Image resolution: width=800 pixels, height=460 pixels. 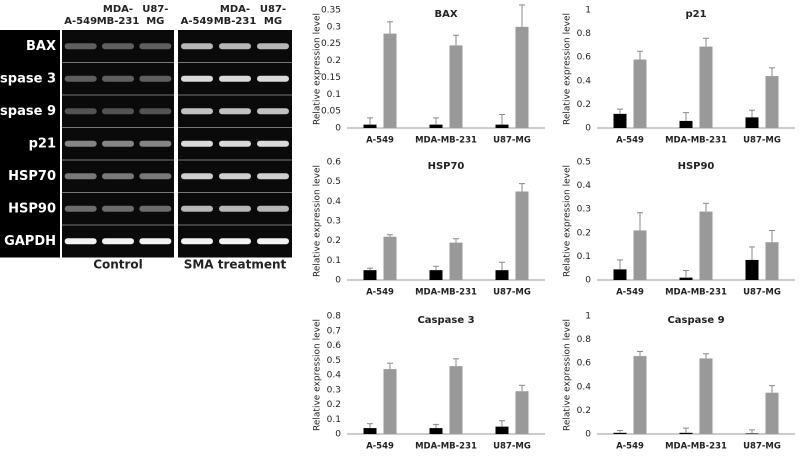 I want to click on chart-title: HSP90, so click(x=696, y=166).